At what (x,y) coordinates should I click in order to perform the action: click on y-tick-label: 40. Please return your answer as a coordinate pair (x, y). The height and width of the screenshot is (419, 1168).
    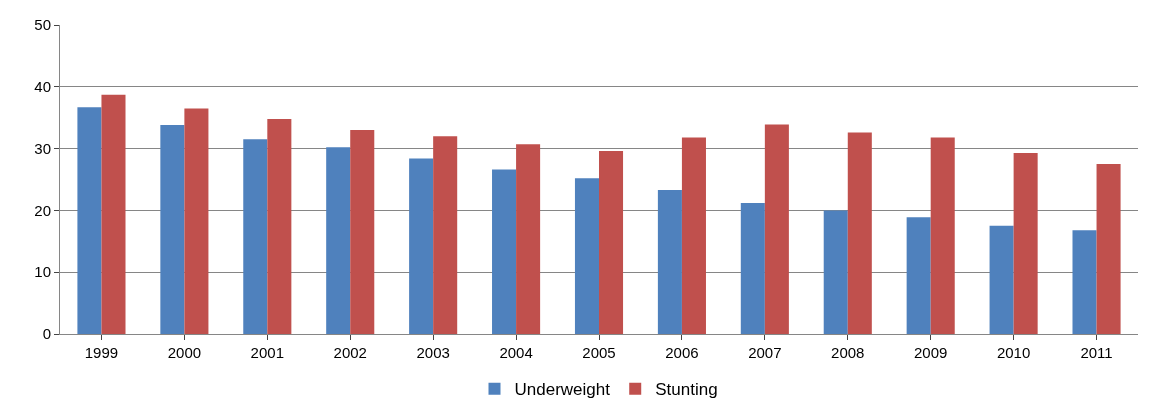
    Looking at the image, I should click on (42, 87).